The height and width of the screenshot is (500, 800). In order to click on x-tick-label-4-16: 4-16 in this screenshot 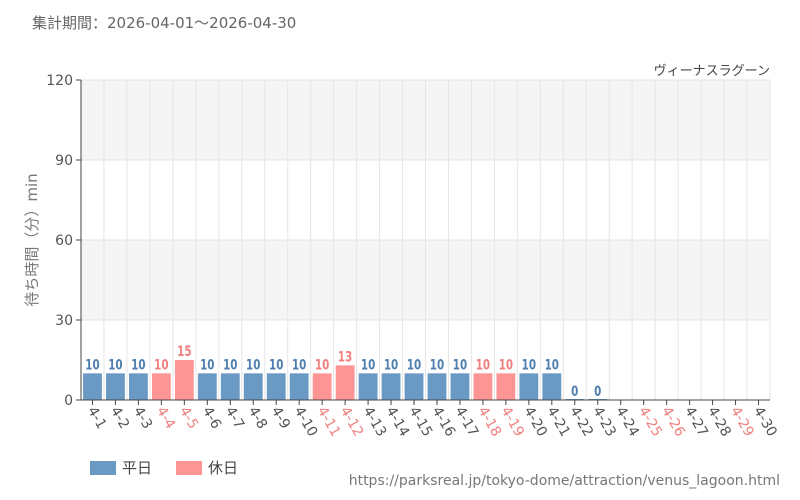, I will do `click(444, 422)`.